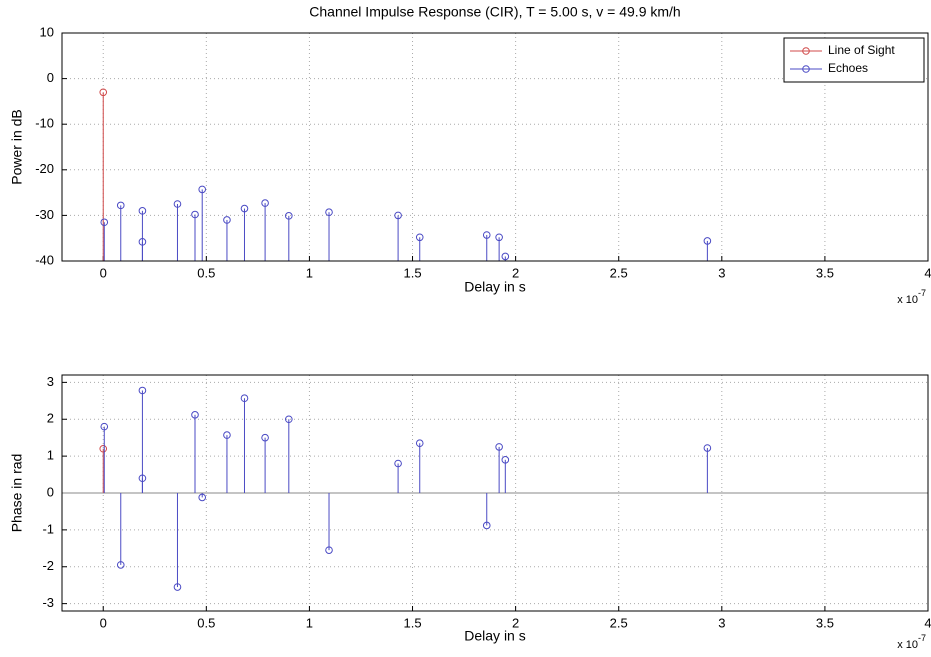 The width and height of the screenshot is (931, 657). What do you see at coordinates (50, 381) in the screenshot?
I see `y-tick-label: 3` at bounding box center [50, 381].